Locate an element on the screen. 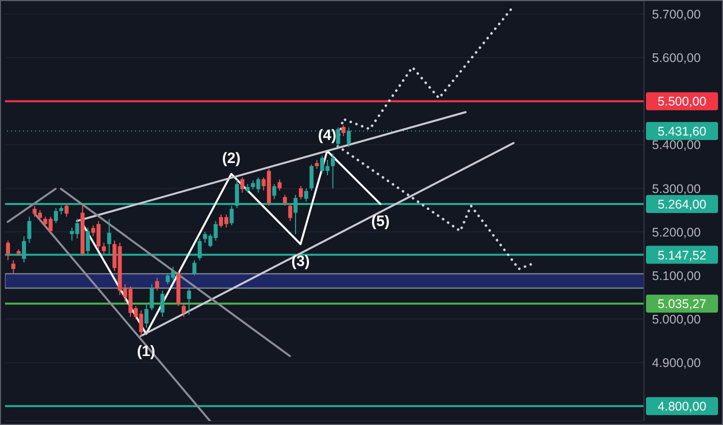  y-tick-label: 5.200,00 is located at coordinates (676, 232).